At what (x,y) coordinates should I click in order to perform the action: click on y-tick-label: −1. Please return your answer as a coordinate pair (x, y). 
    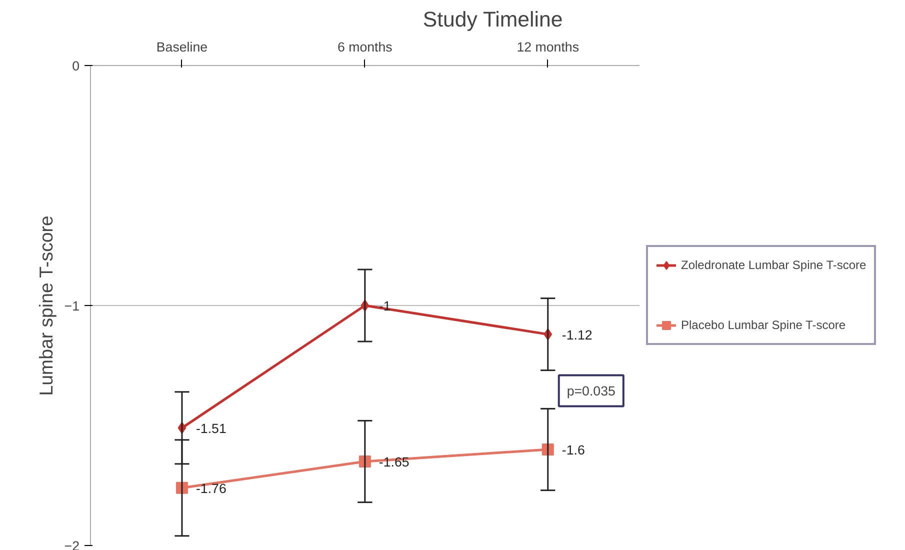
    Looking at the image, I should click on (72, 306).